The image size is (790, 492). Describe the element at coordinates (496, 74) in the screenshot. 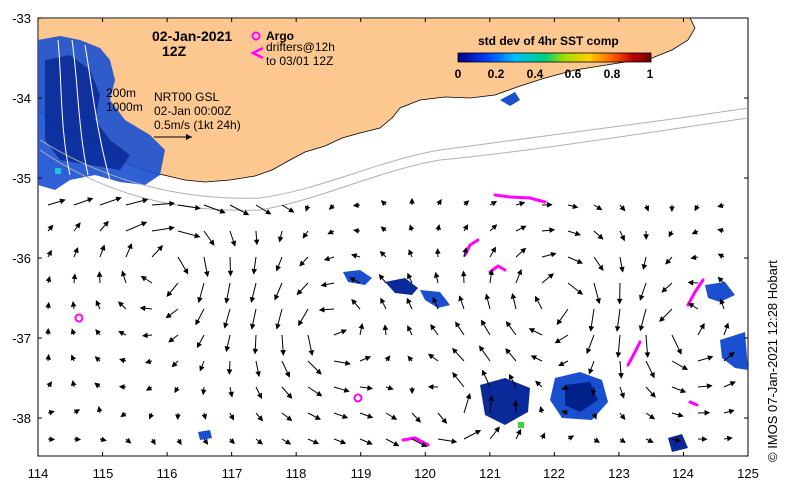

I see `colorbar-tick: 0.2` at that location.